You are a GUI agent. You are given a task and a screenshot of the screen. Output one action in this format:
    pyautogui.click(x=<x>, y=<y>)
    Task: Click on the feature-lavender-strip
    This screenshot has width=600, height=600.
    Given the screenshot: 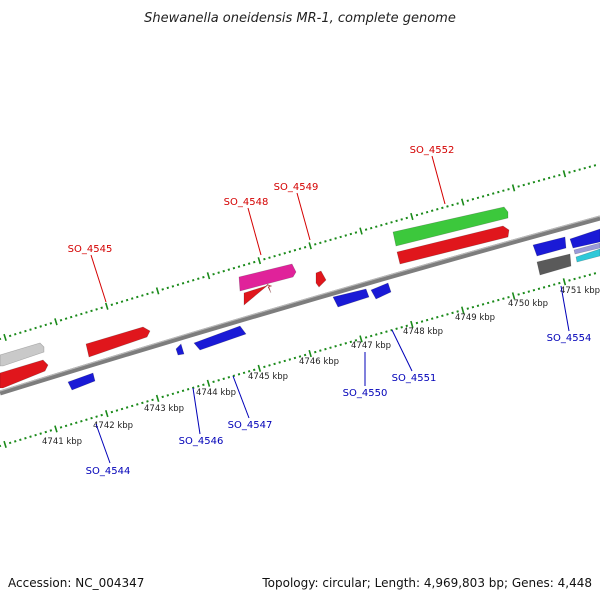 What is the action you would take?
    pyautogui.click(x=586, y=248)
    